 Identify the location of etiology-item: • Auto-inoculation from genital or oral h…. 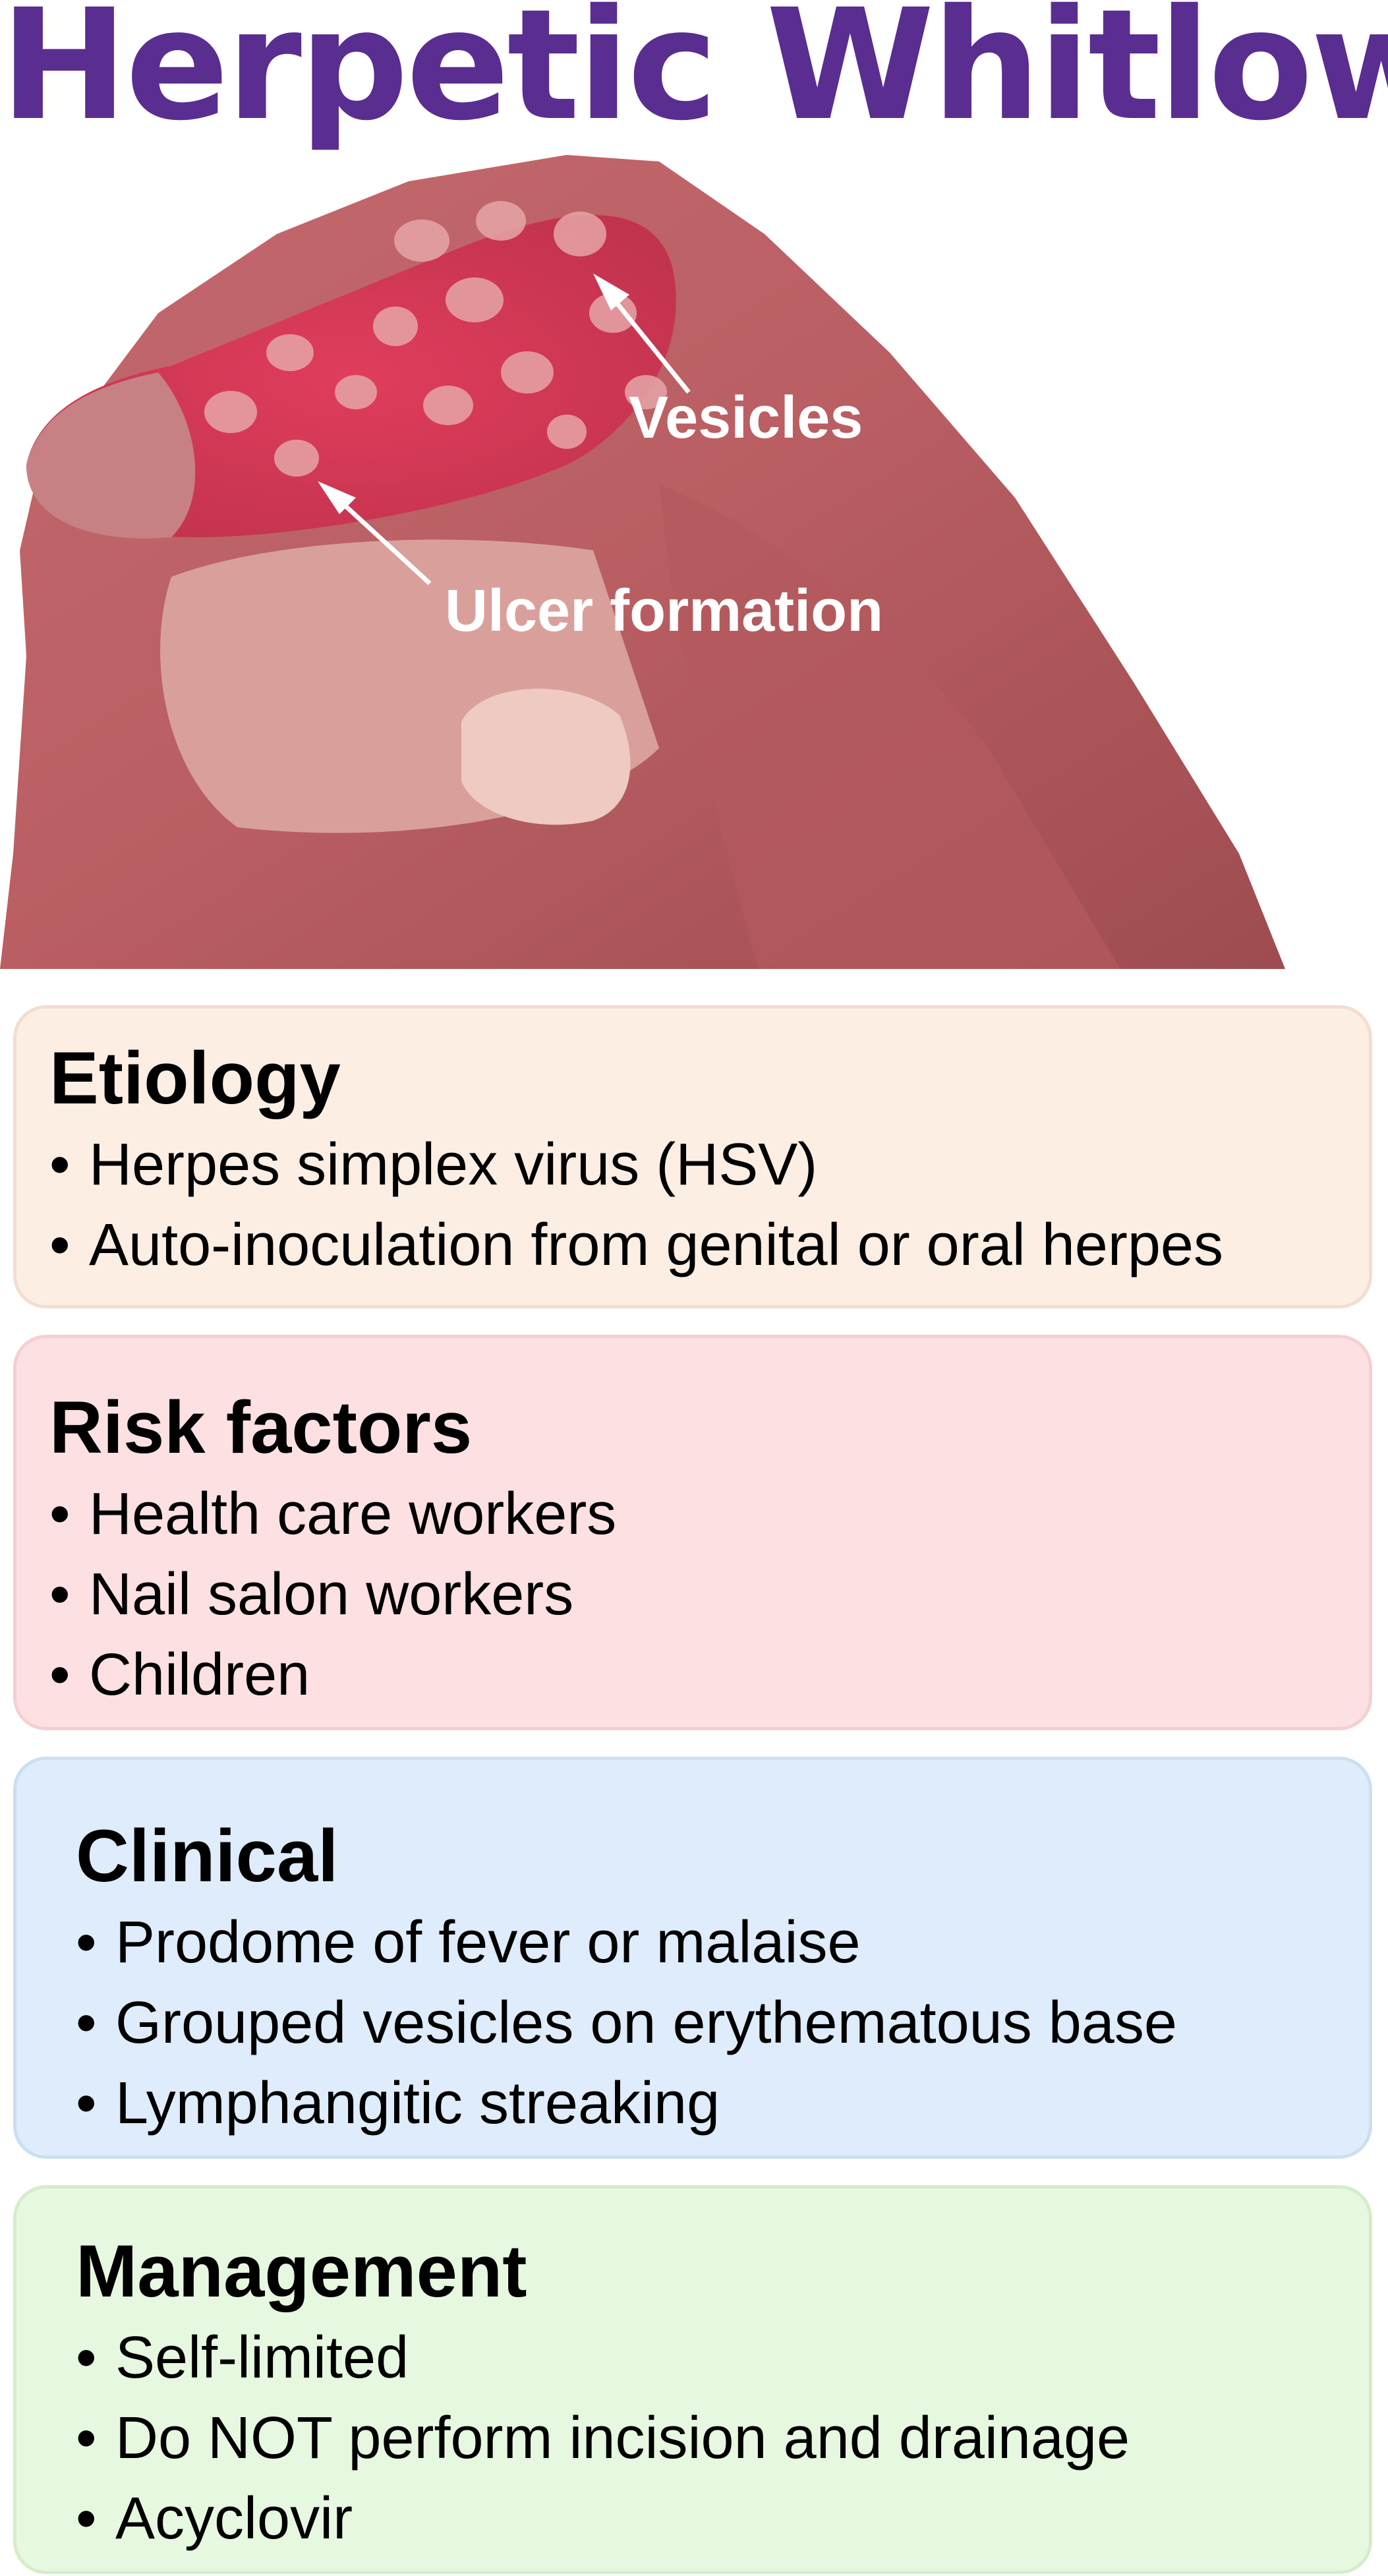
(636, 1245).